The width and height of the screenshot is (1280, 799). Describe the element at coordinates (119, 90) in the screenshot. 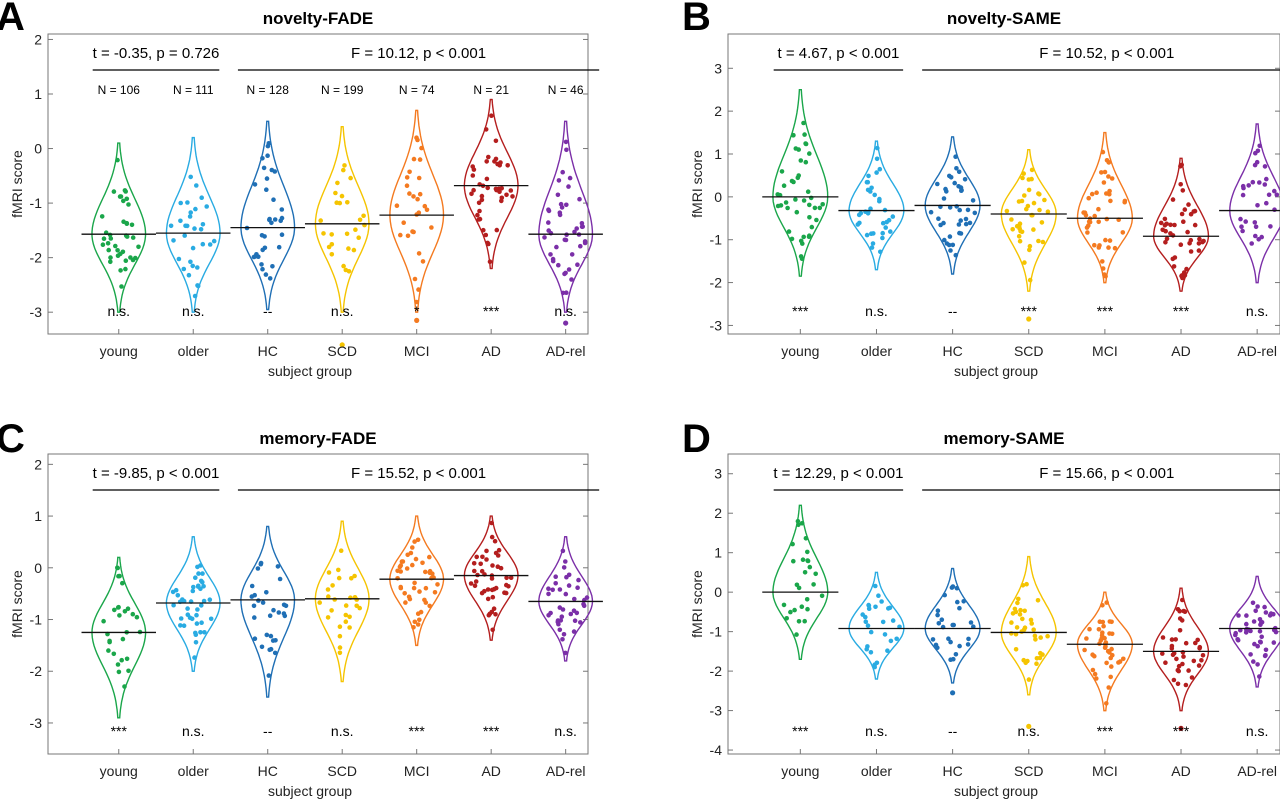

I see `sample-size-label: N = 106` at that location.